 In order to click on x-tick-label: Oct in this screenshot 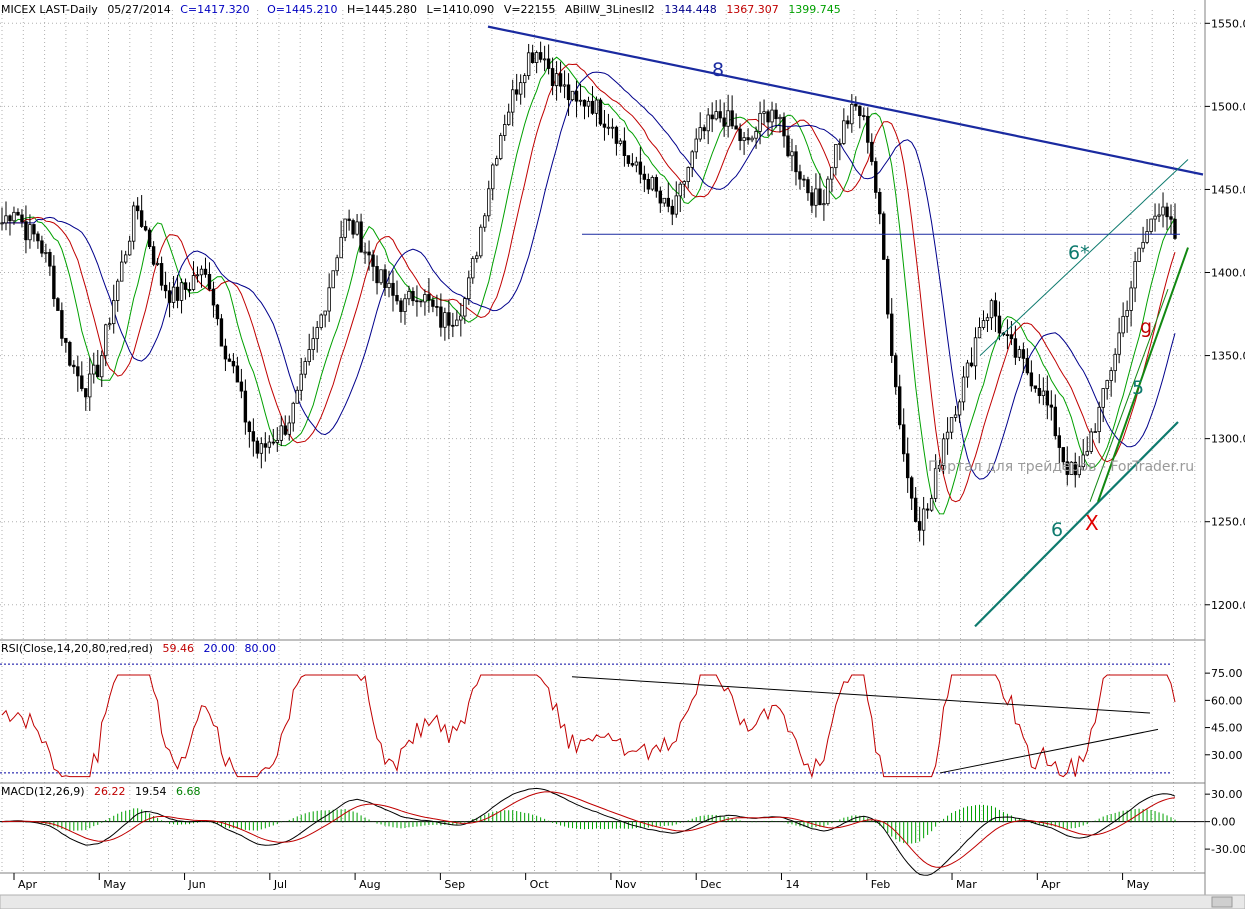, I will do `click(540, 884)`.